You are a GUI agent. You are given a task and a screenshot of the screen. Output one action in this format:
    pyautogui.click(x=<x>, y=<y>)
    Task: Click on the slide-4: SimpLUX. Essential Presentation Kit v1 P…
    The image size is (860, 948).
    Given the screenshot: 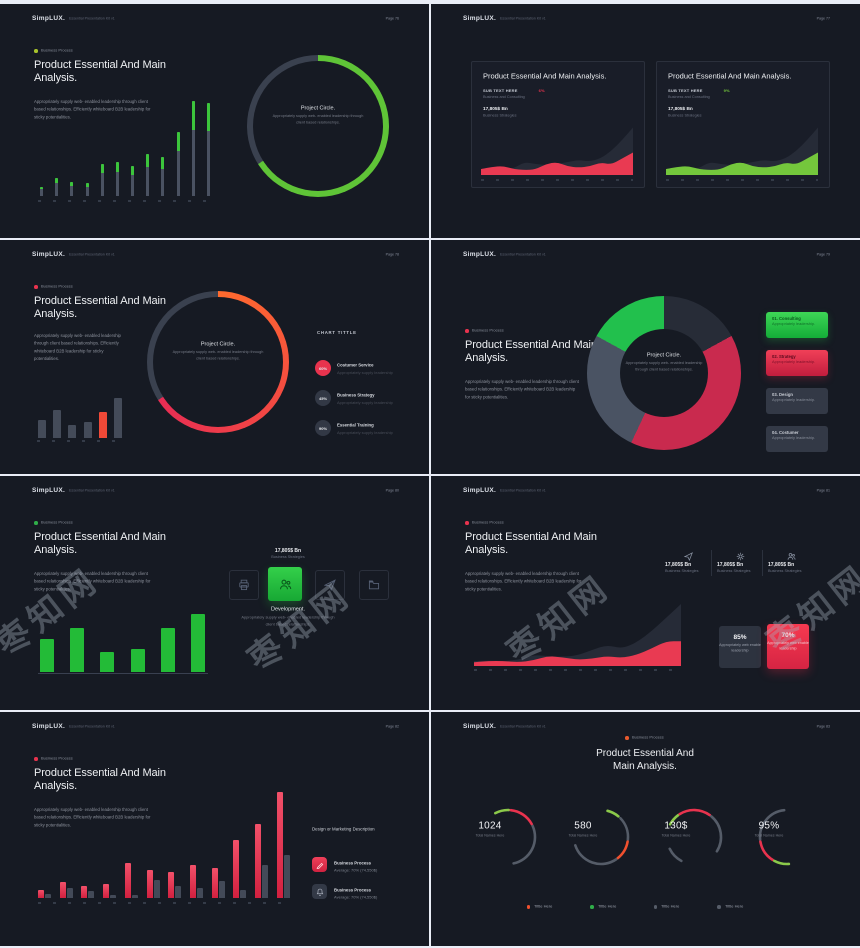 What is the action you would take?
    pyautogui.click(x=645, y=357)
    